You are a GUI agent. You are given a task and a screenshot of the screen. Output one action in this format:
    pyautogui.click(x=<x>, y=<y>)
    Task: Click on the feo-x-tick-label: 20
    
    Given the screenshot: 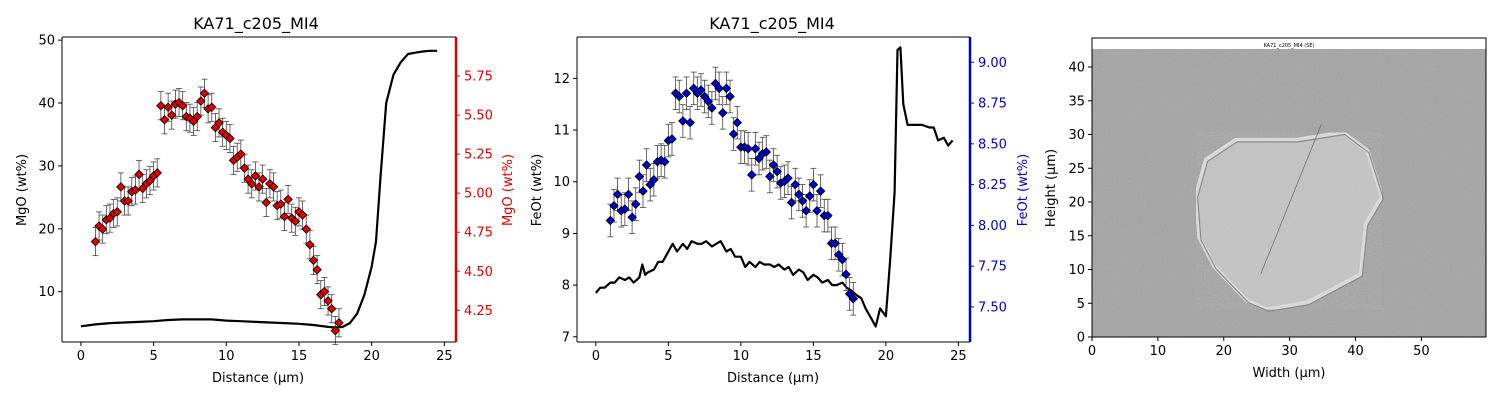 What is the action you would take?
    pyautogui.click(x=886, y=356)
    